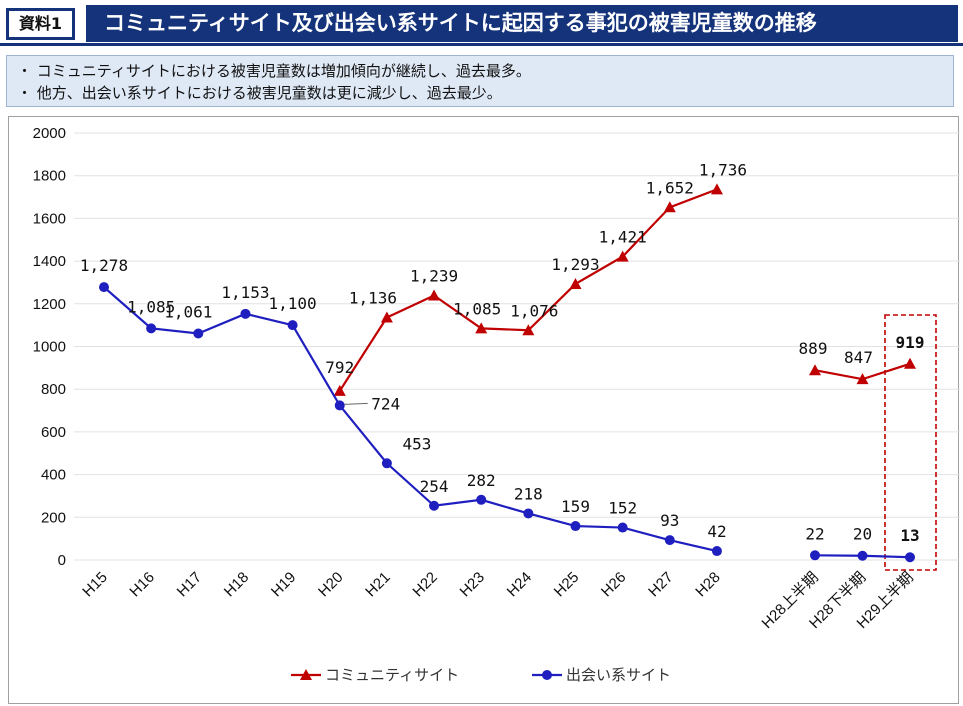 The image size is (963, 706). Describe the element at coordinates (910, 442) in the screenshot. I see `highlight-box` at that location.